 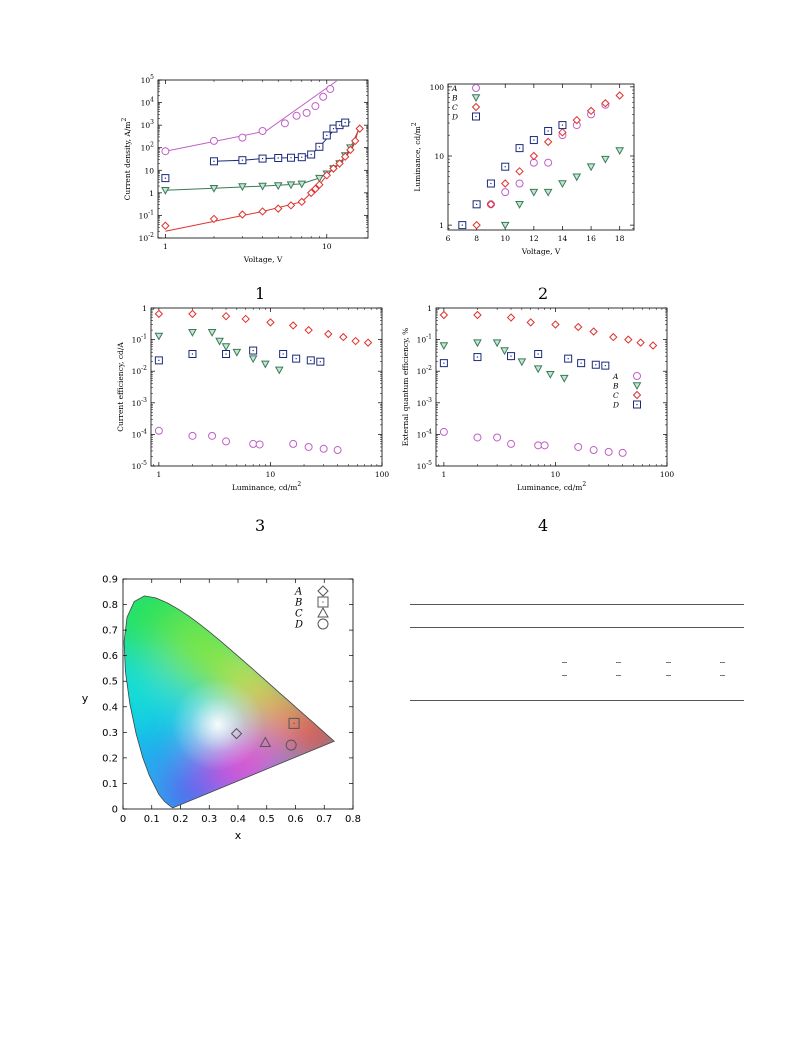 I want to click on legend-marker-D, so click(x=476, y=116).